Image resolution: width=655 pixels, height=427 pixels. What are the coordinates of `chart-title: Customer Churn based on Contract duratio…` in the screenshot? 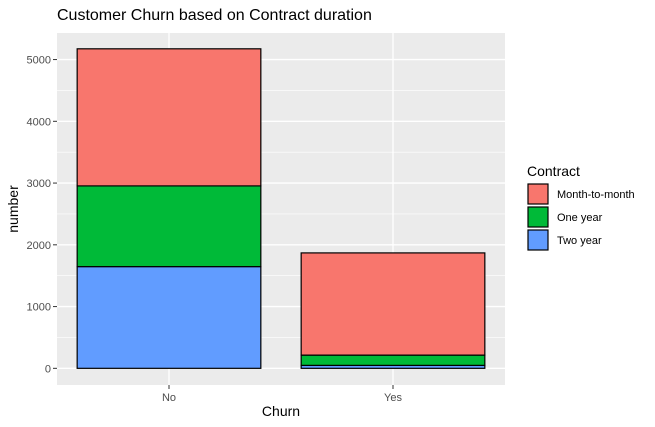 It's located at (214, 15).